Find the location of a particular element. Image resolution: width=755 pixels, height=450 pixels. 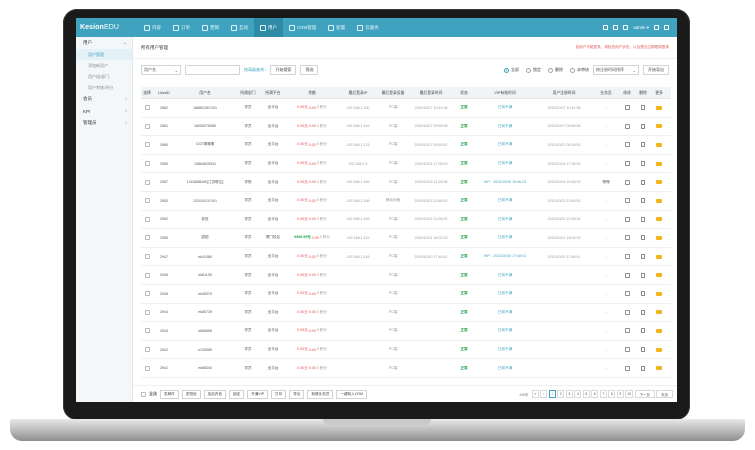

sidebar-group-1: 会员 › is located at coordinates (104, 99).